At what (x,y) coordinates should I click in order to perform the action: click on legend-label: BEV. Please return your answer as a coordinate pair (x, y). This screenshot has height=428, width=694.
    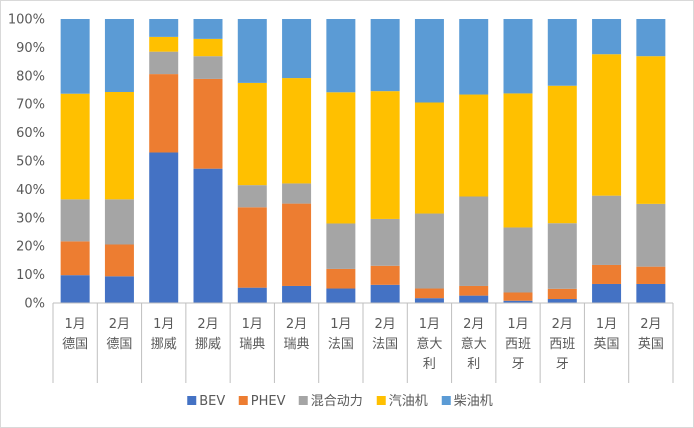
    Looking at the image, I should click on (212, 401).